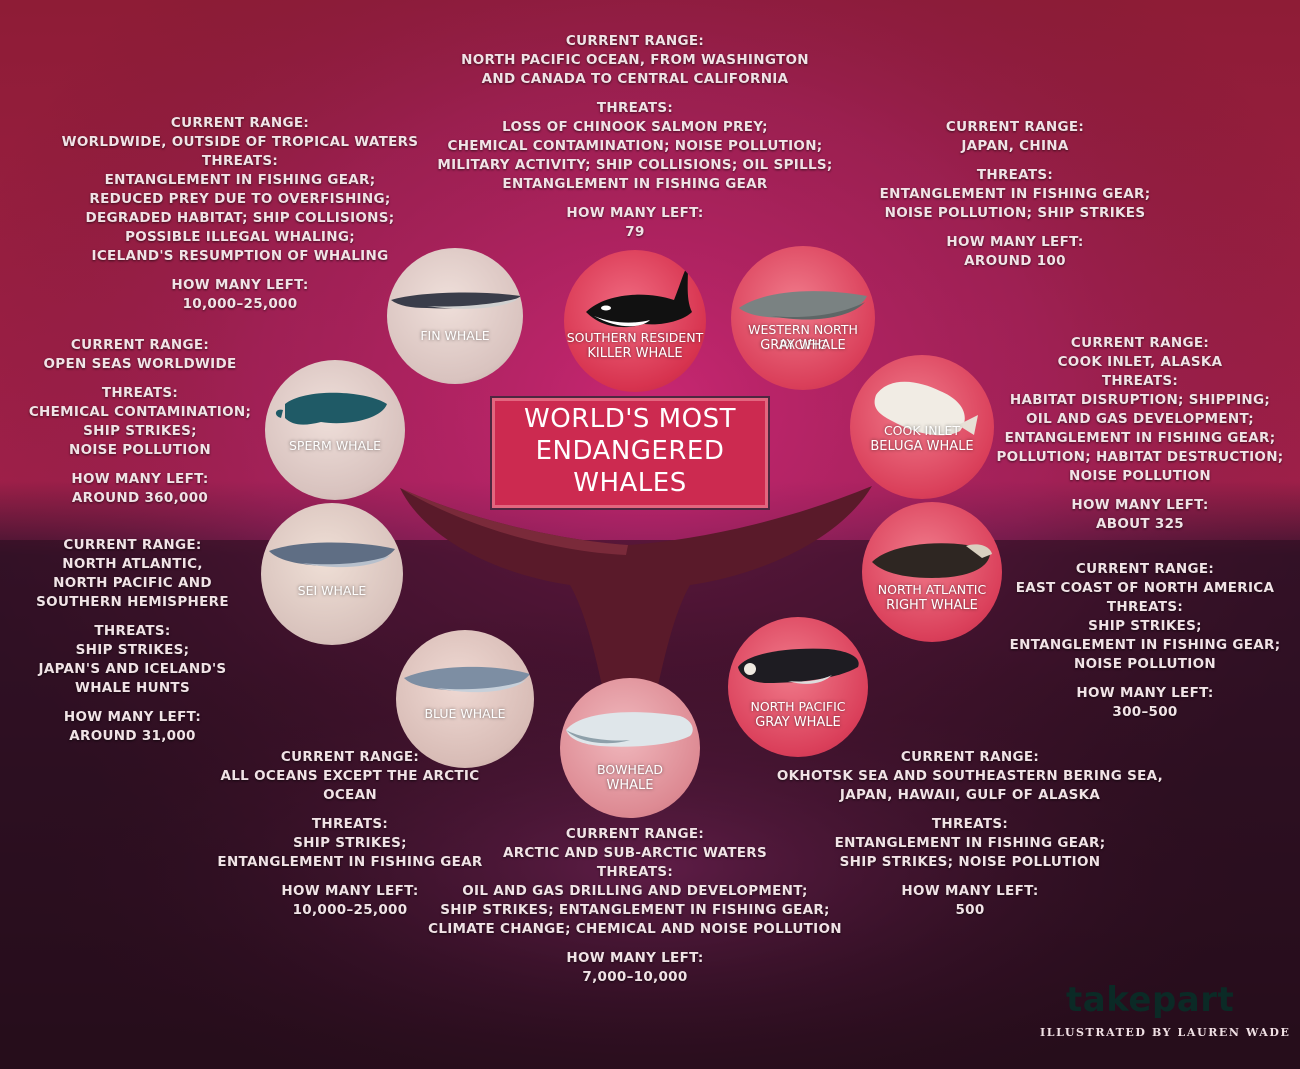 The width and height of the screenshot is (1300, 1069). Describe the element at coordinates (635, 337) in the screenshot. I see `killer-whale-name-1: SOUTHERN RESIDENT` at that location.